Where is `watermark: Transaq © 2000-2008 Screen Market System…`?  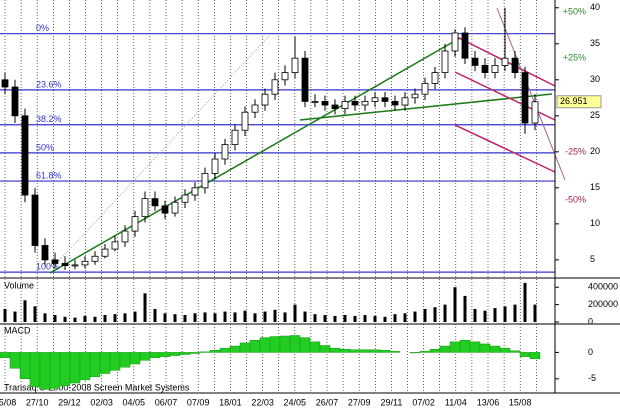 watermark: Transaq © 2000-2008 Screen Market System… is located at coordinates (97, 387).